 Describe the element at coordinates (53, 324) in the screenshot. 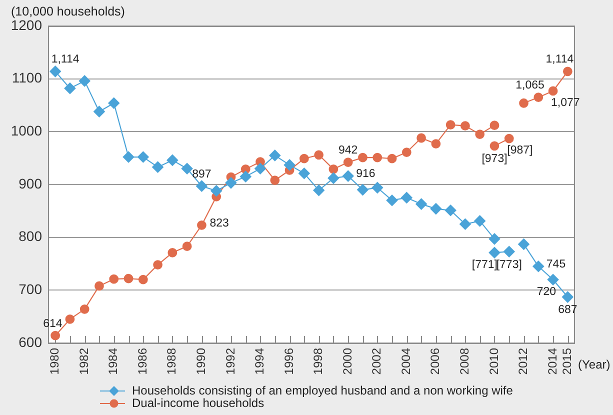

I see `data-label: 614` at that location.